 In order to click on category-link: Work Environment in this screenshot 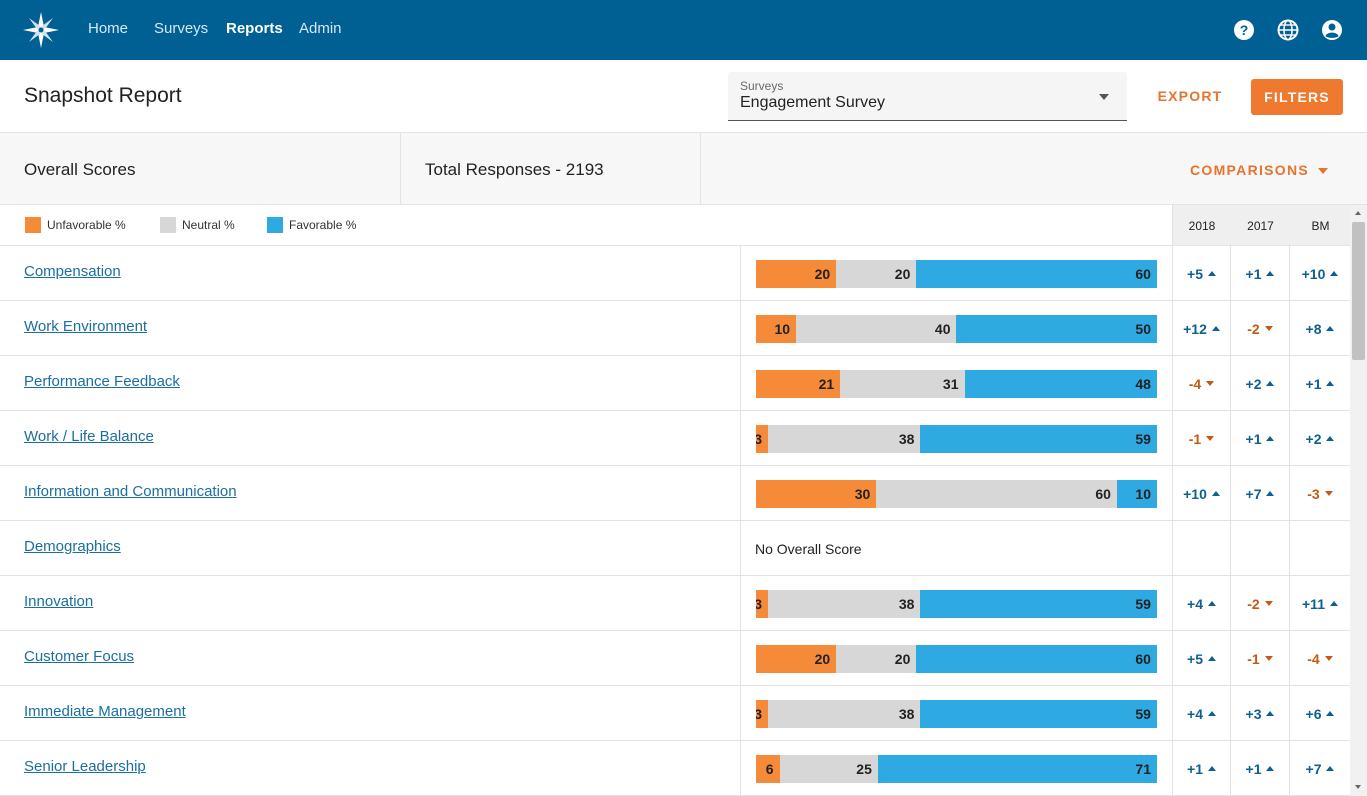, I will do `click(86, 326)`.